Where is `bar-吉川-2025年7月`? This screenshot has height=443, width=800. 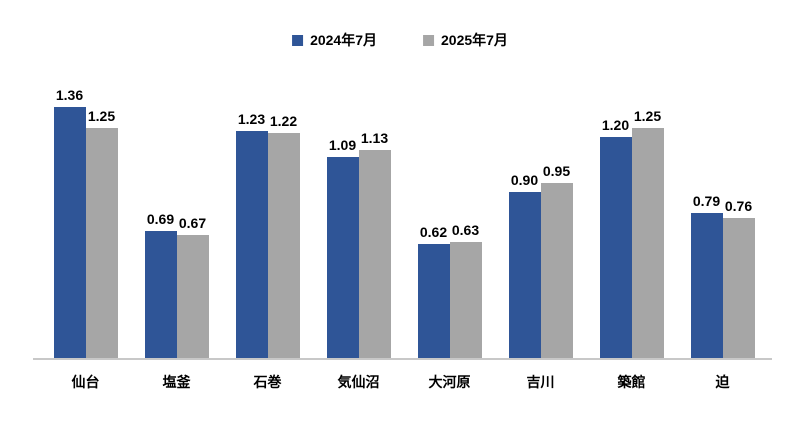
bar-吉川-2025年7月 is located at coordinates (556, 271).